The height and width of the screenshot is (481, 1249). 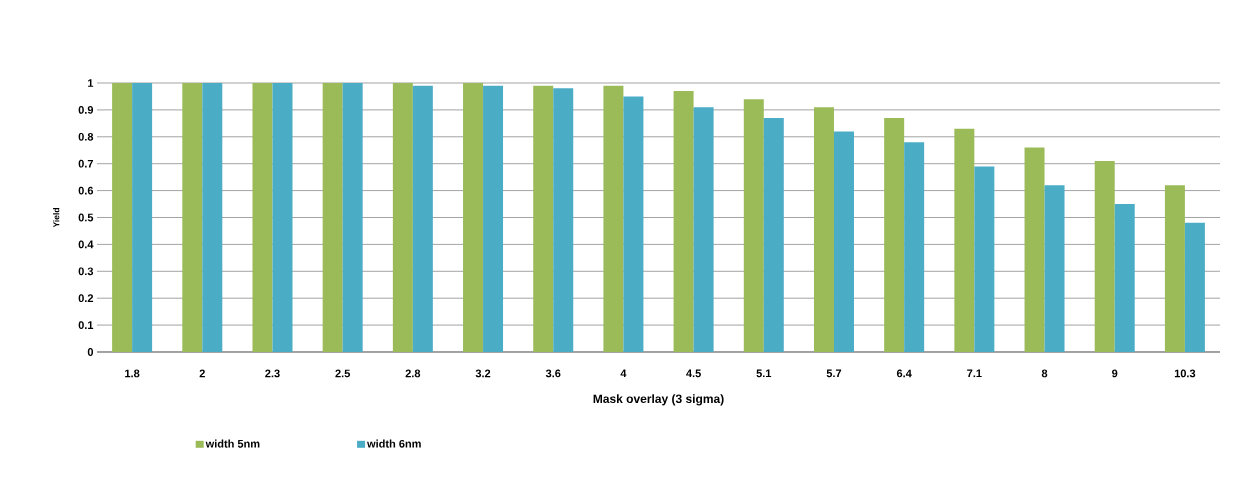 What do you see at coordinates (413, 373) in the screenshot?
I see `x-tick-label: 2.8` at bounding box center [413, 373].